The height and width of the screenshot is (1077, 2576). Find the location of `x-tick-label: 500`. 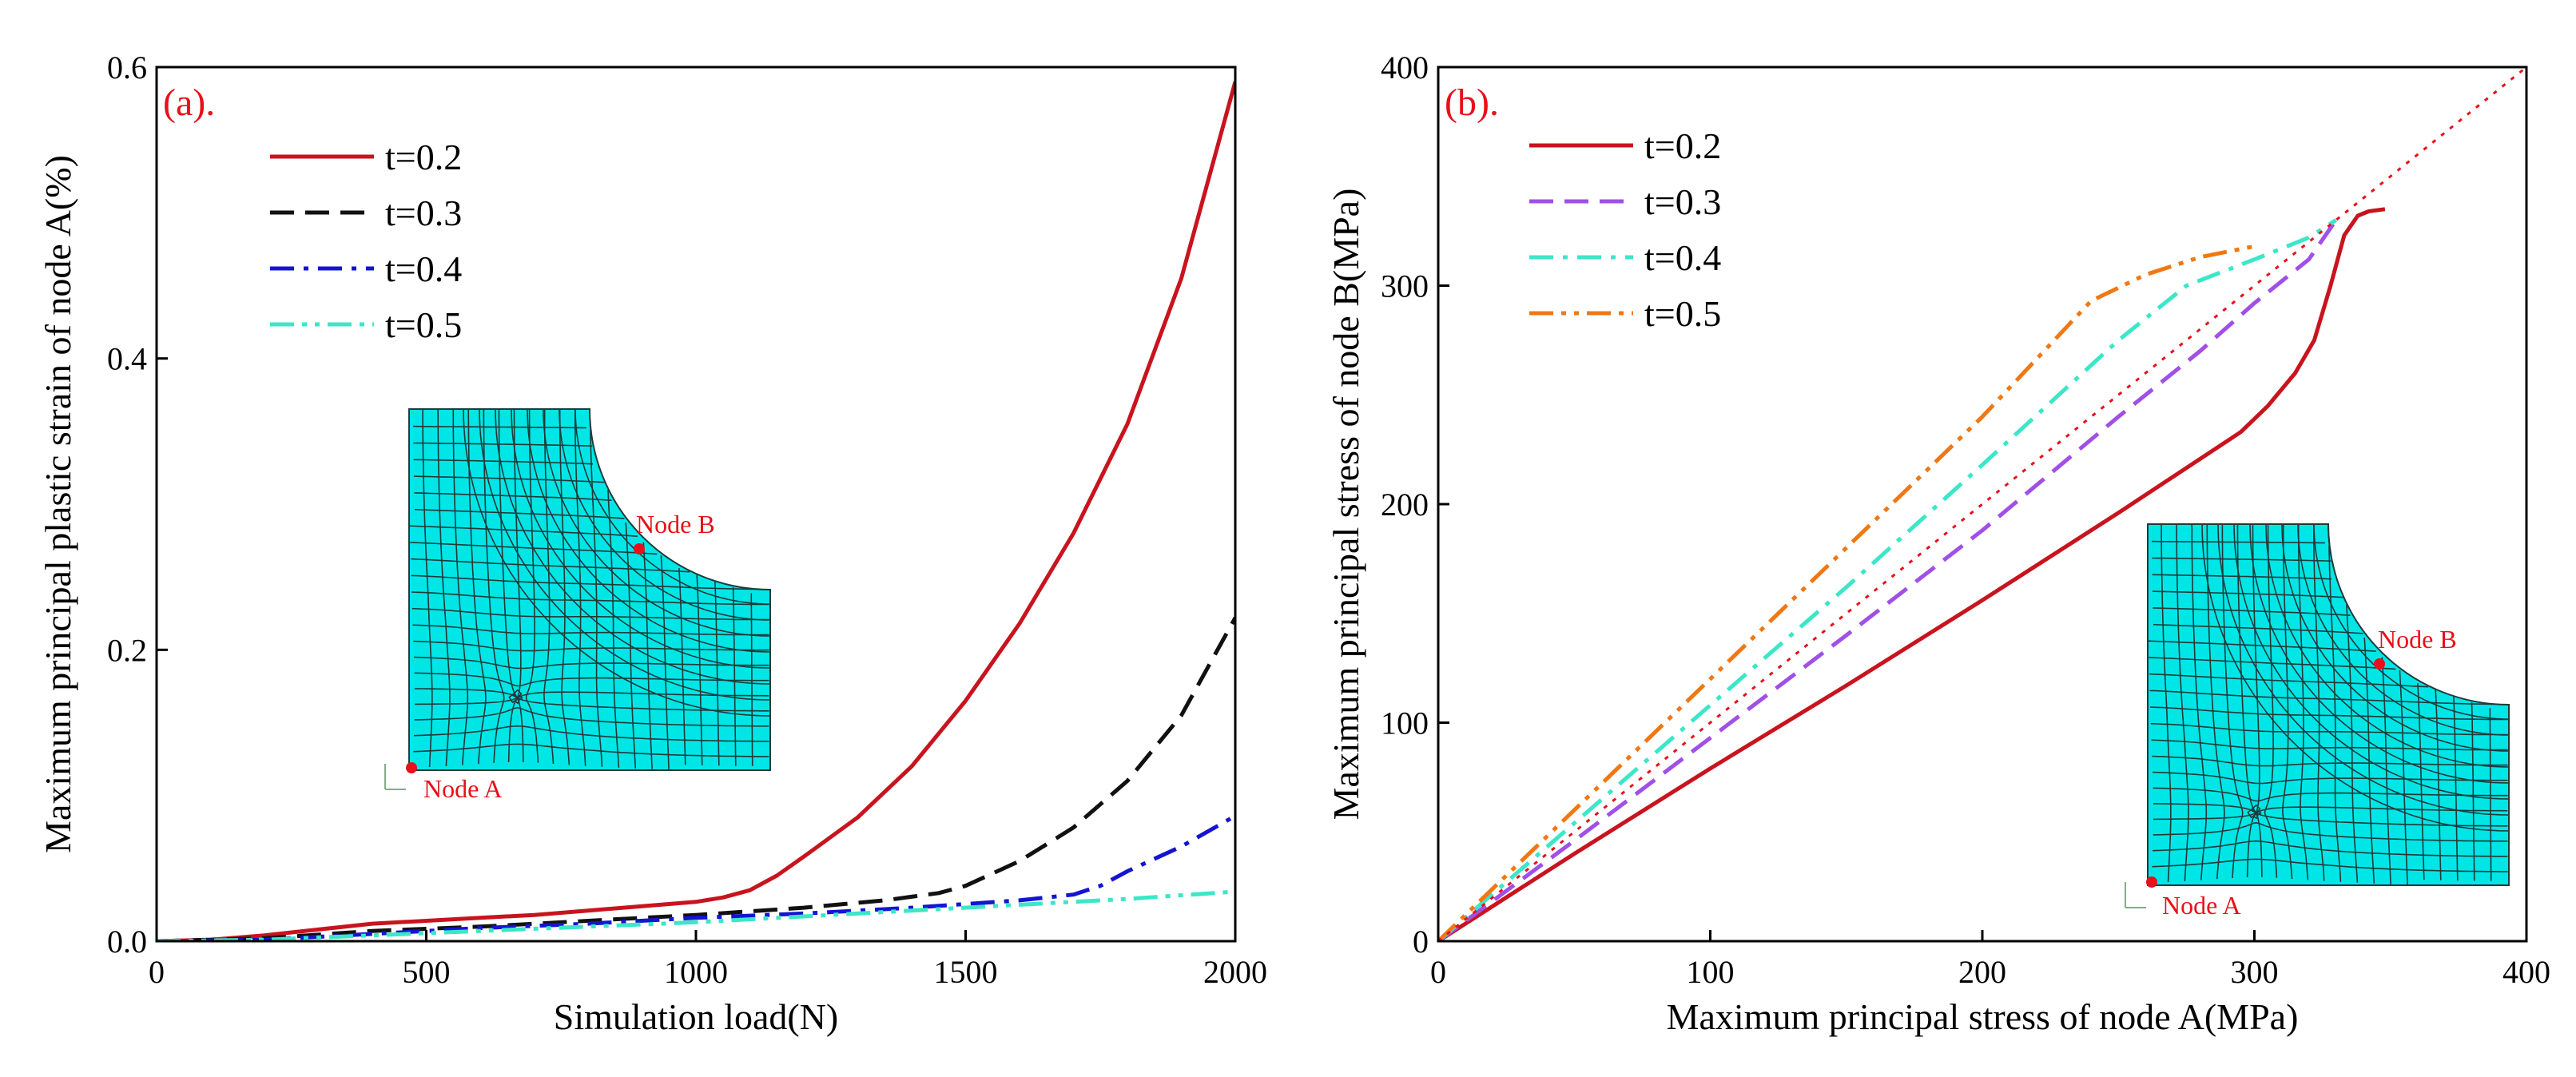

x-tick-label: 500 is located at coordinates (427, 972).